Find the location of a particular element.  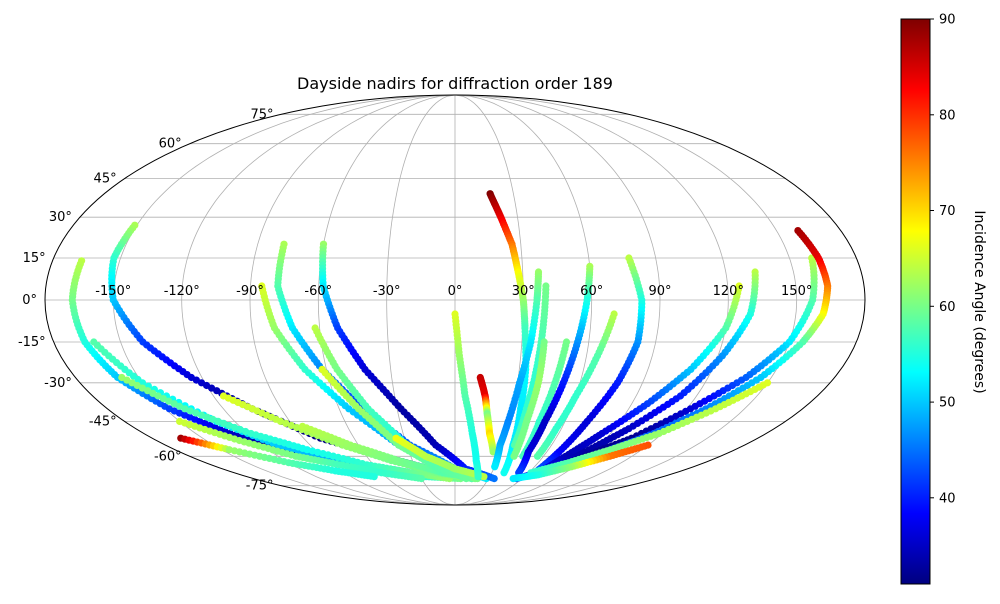

colorbar-tick-label: 60 is located at coordinates (947, 307).